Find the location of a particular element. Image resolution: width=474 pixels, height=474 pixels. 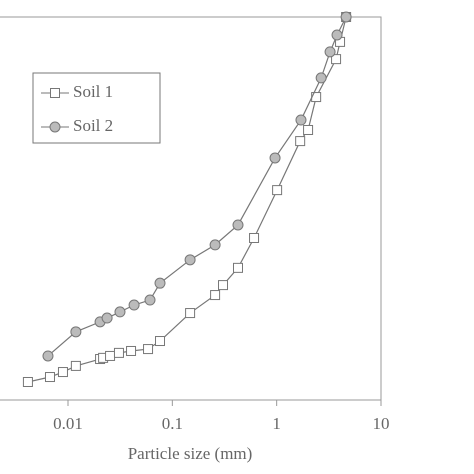

x-tick-label: 1 is located at coordinates (276, 423).